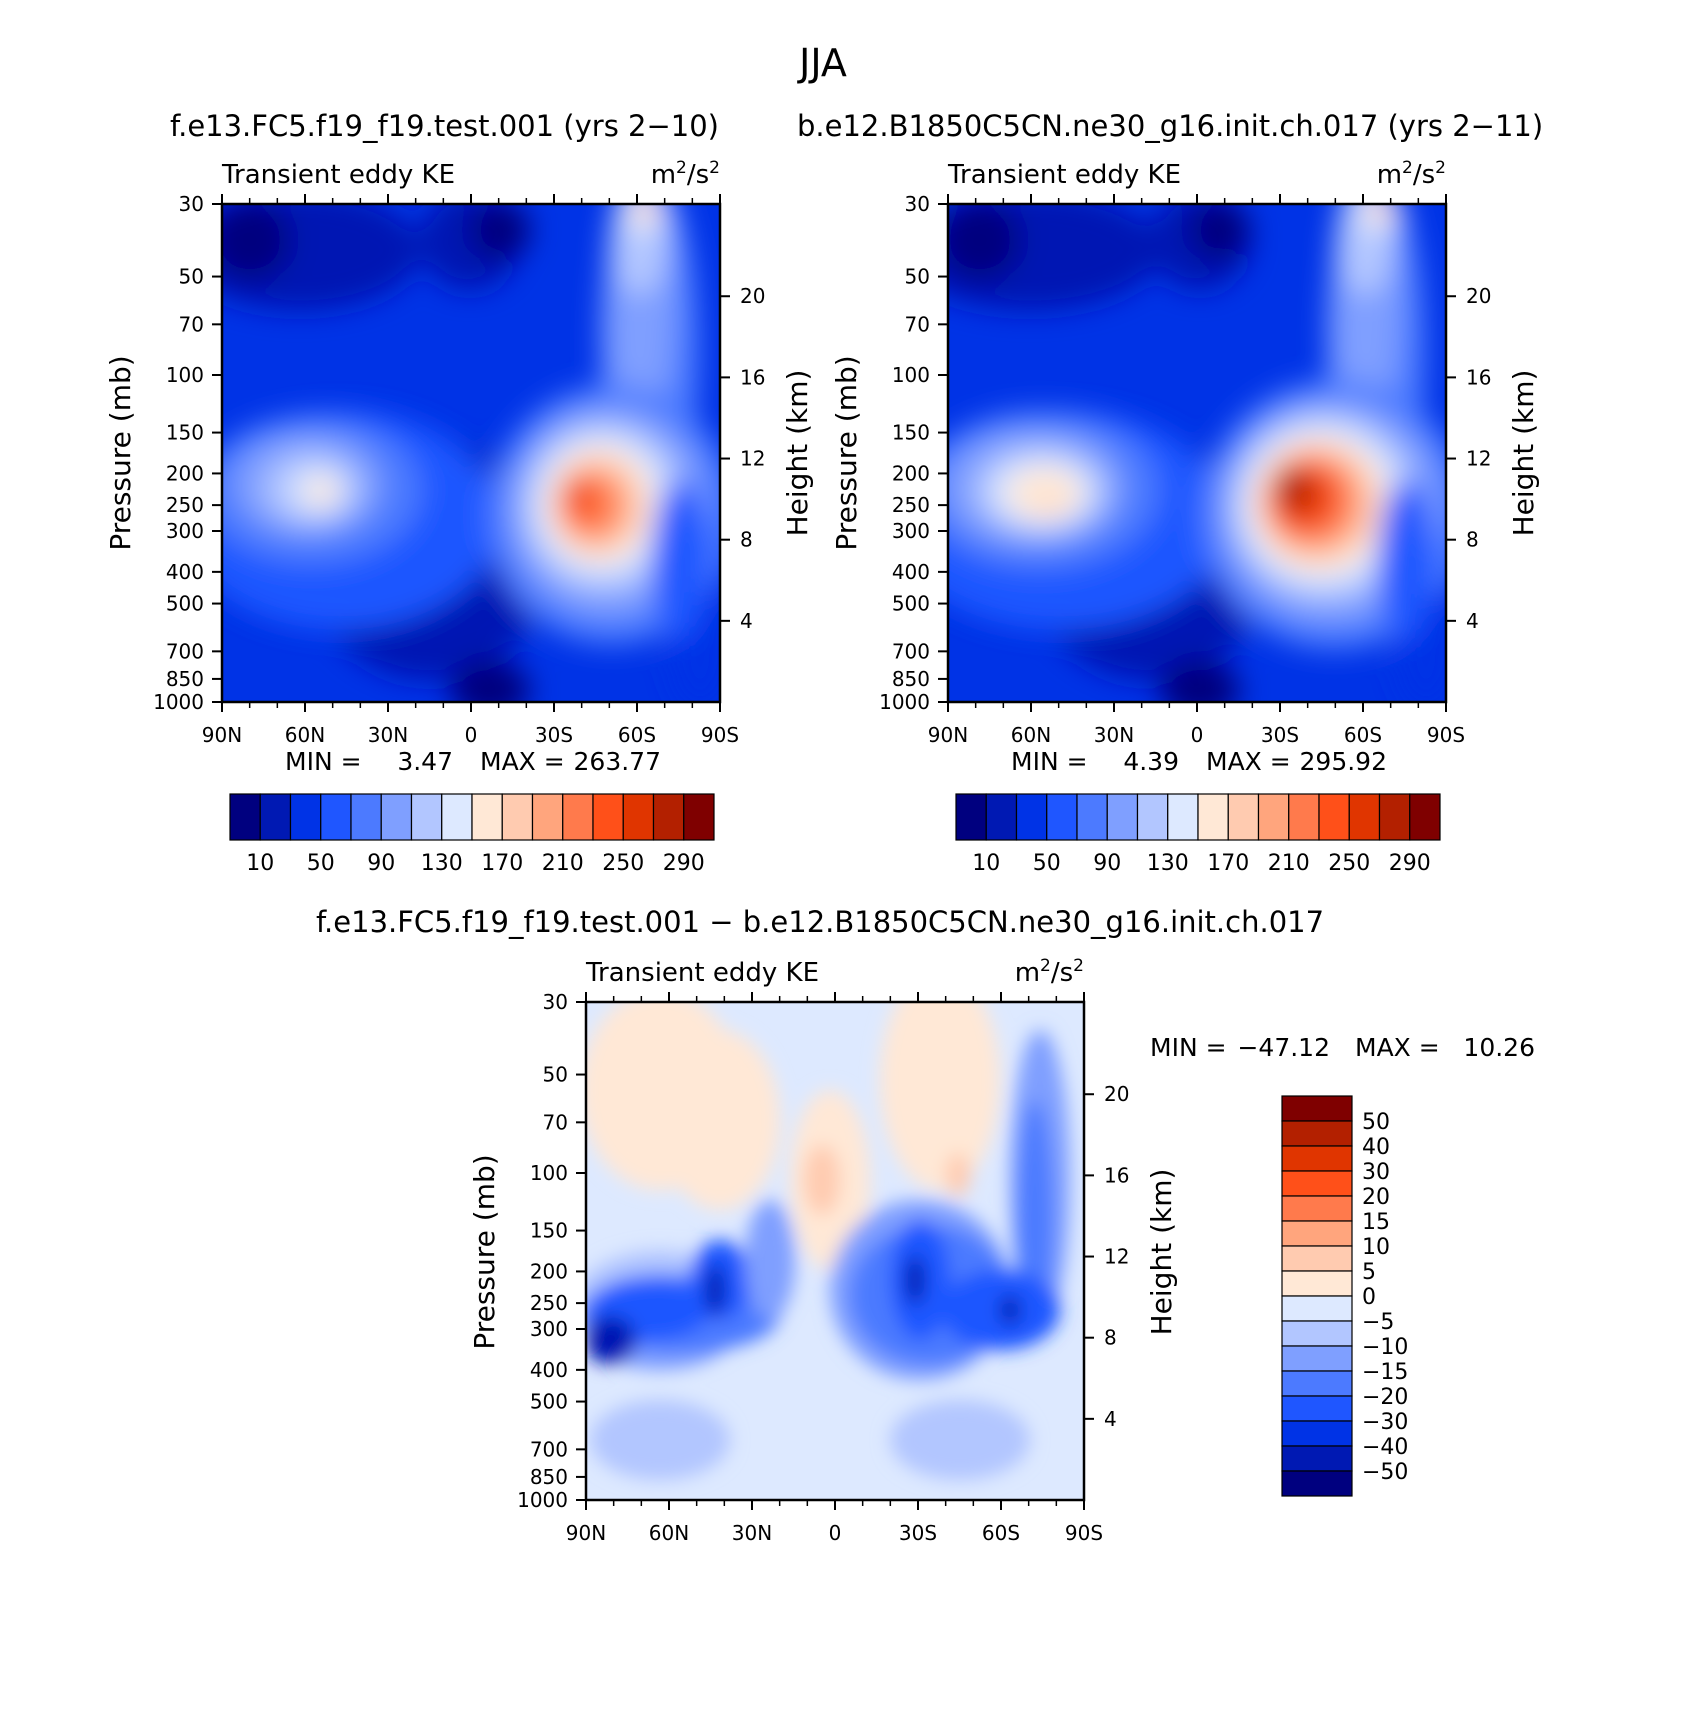  What do you see at coordinates (321, 863) in the screenshot?
I see `colorbar-label: 50` at bounding box center [321, 863].